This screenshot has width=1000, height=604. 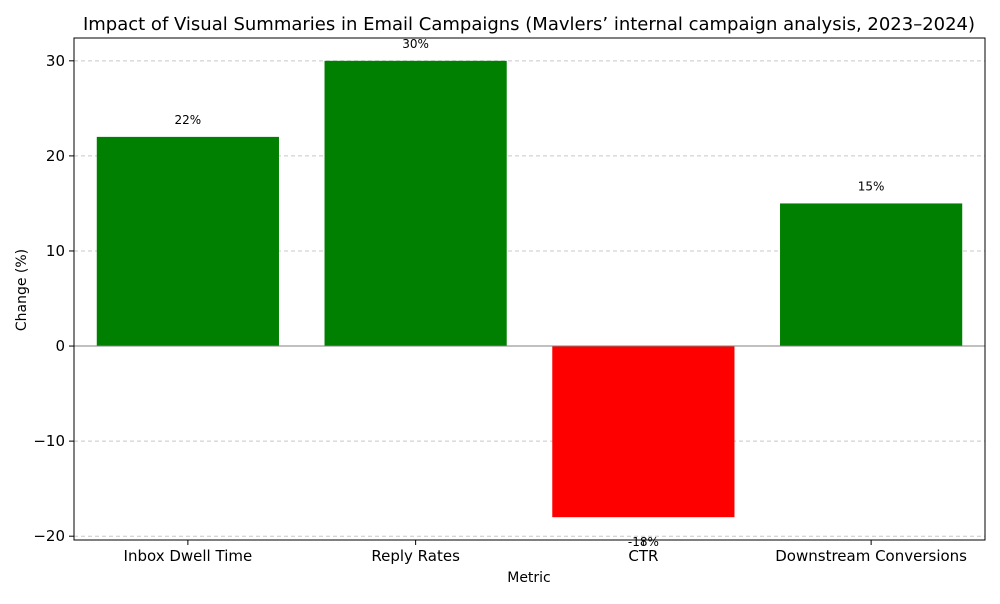 What do you see at coordinates (643, 542) in the screenshot?
I see `data-label: -18%` at bounding box center [643, 542].